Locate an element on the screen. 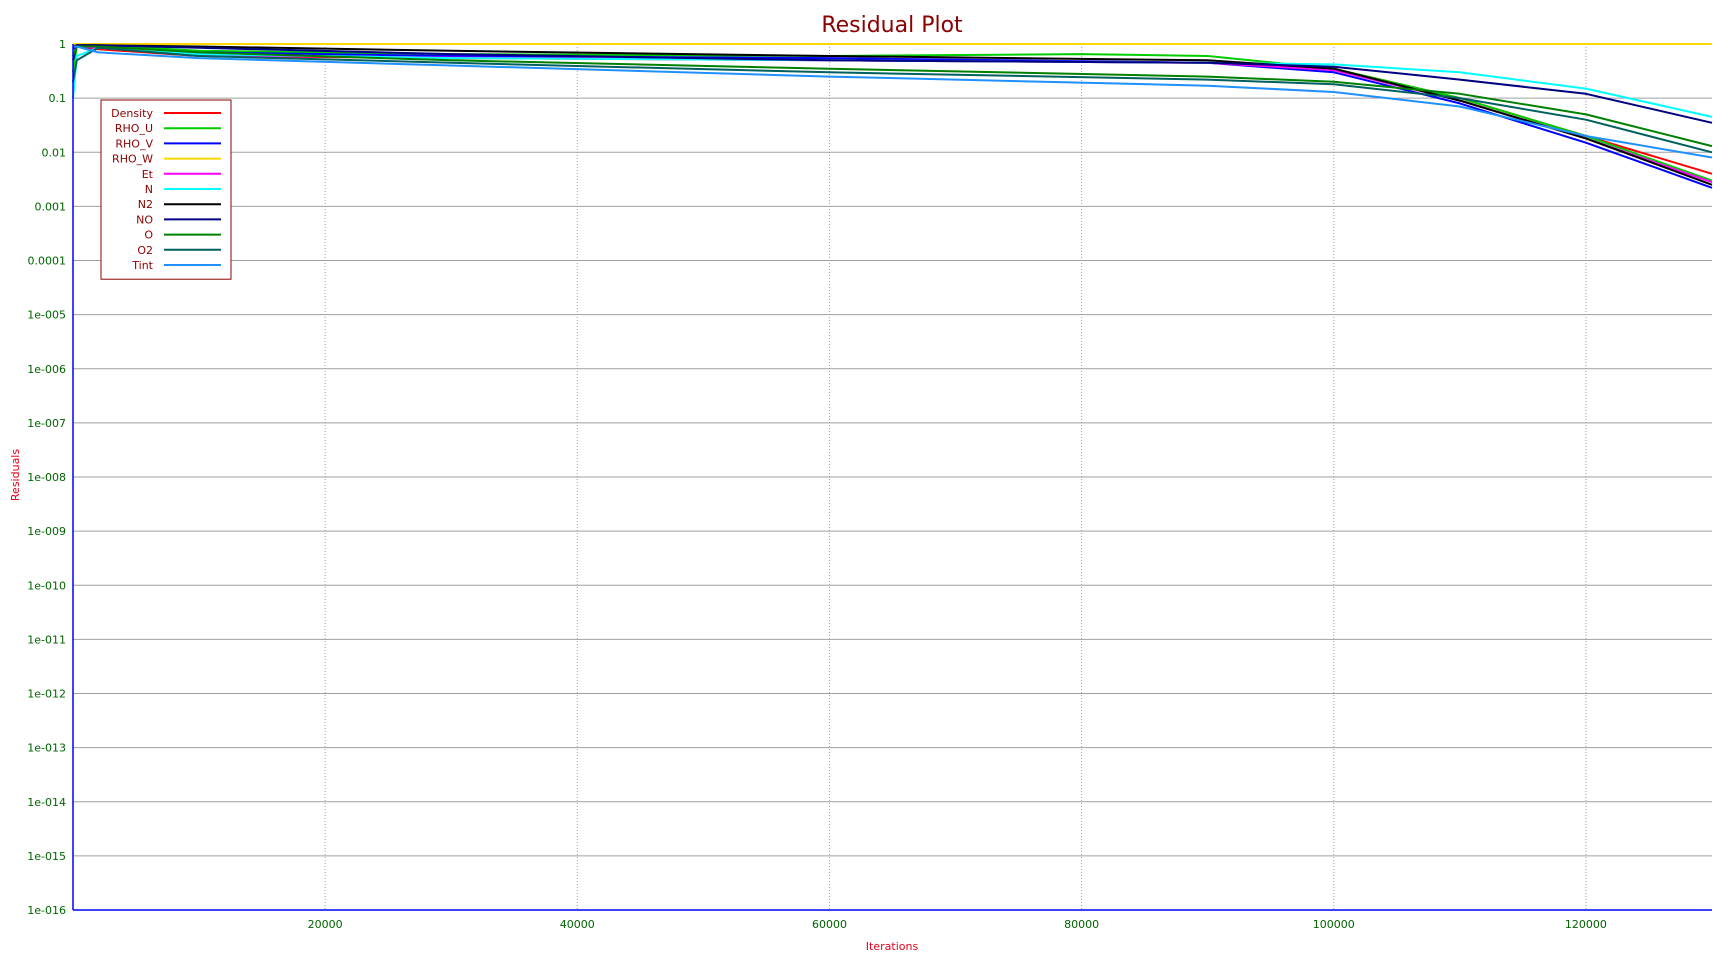 This screenshot has width=1728, height=954. series-line-rho-u is located at coordinates (892, 113).